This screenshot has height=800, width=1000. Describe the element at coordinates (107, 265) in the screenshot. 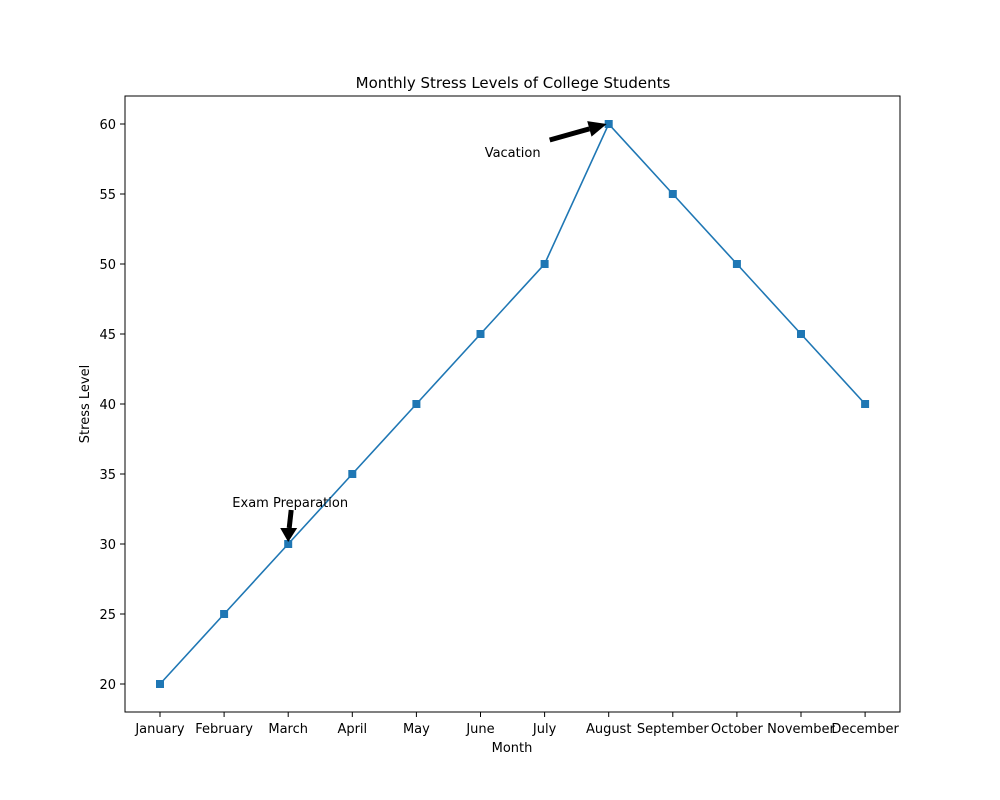

I see `y-tick-label: 50` at that location.